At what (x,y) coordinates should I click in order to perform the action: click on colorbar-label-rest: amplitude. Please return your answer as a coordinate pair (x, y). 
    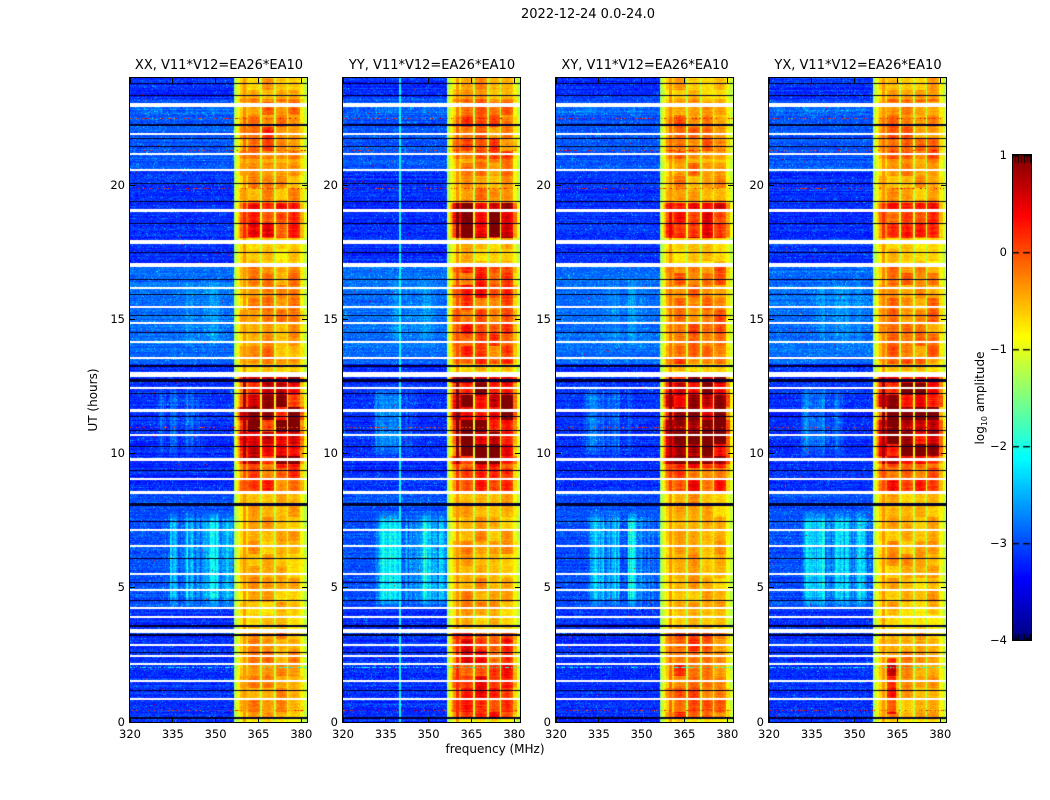
    Looking at the image, I should click on (979, 383).